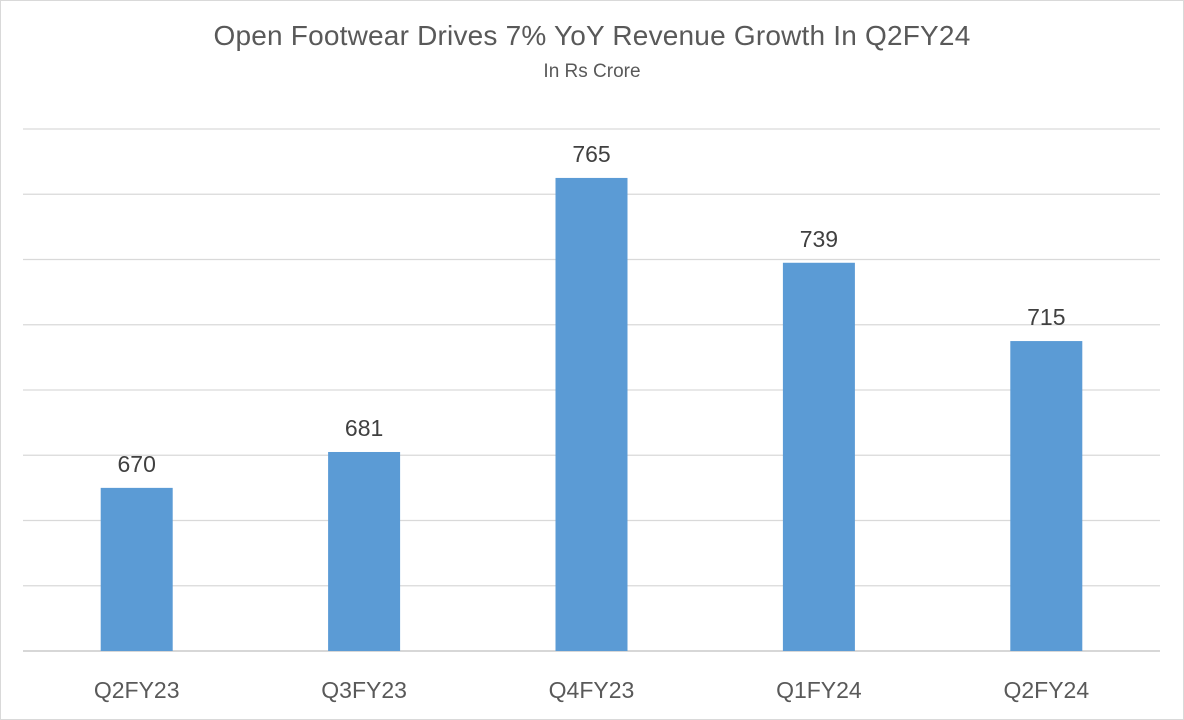 This screenshot has width=1184, height=720. What do you see at coordinates (591, 154) in the screenshot?
I see `data-label: 765` at bounding box center [591, 154].